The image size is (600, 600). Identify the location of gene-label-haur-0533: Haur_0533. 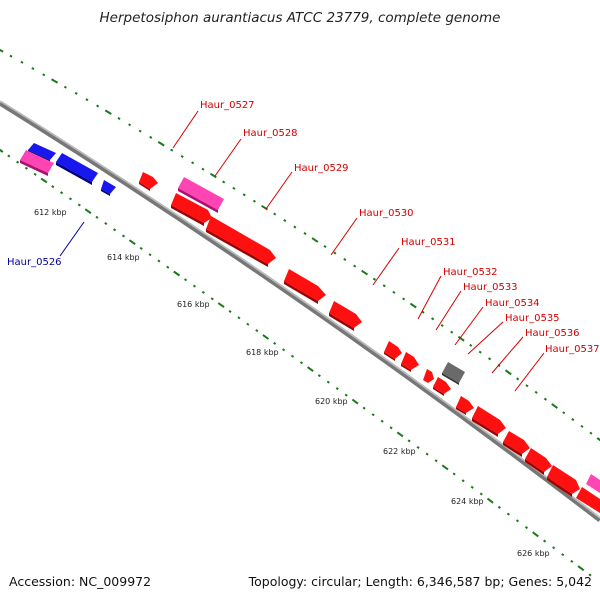
(490, 287).